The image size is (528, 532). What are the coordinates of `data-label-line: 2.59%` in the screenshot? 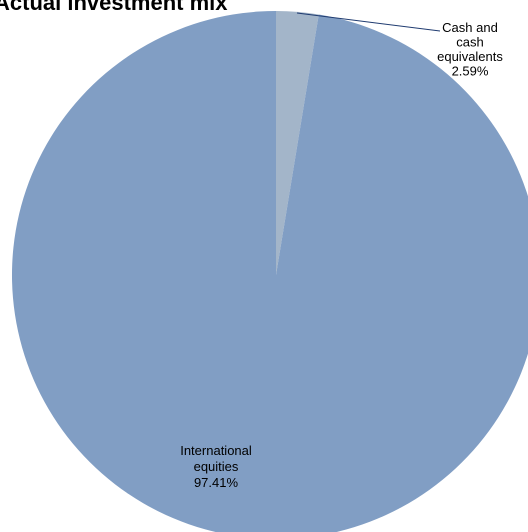 It's located at (470, 71).